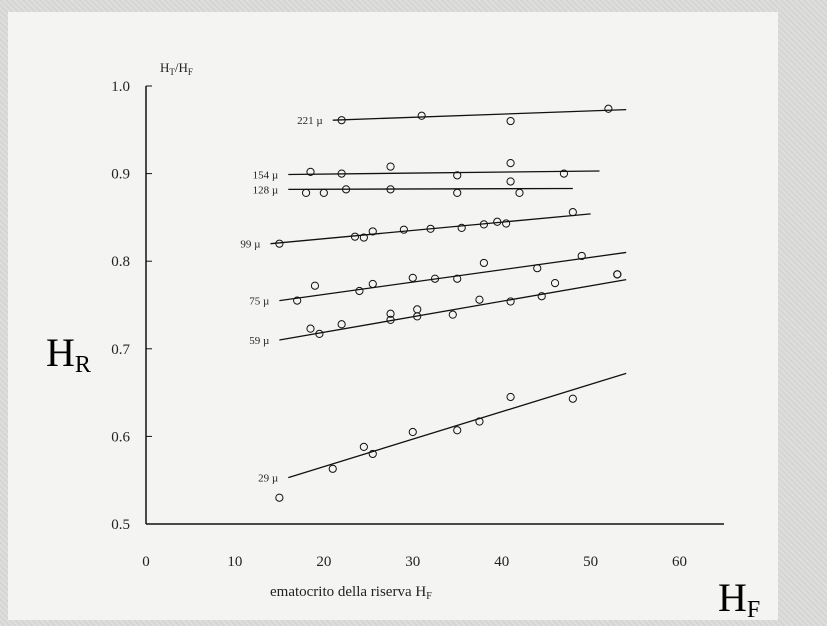 This screenshot has height=626, width=827. I want to click on y-tick-label: 0.7, so click(120, 350).